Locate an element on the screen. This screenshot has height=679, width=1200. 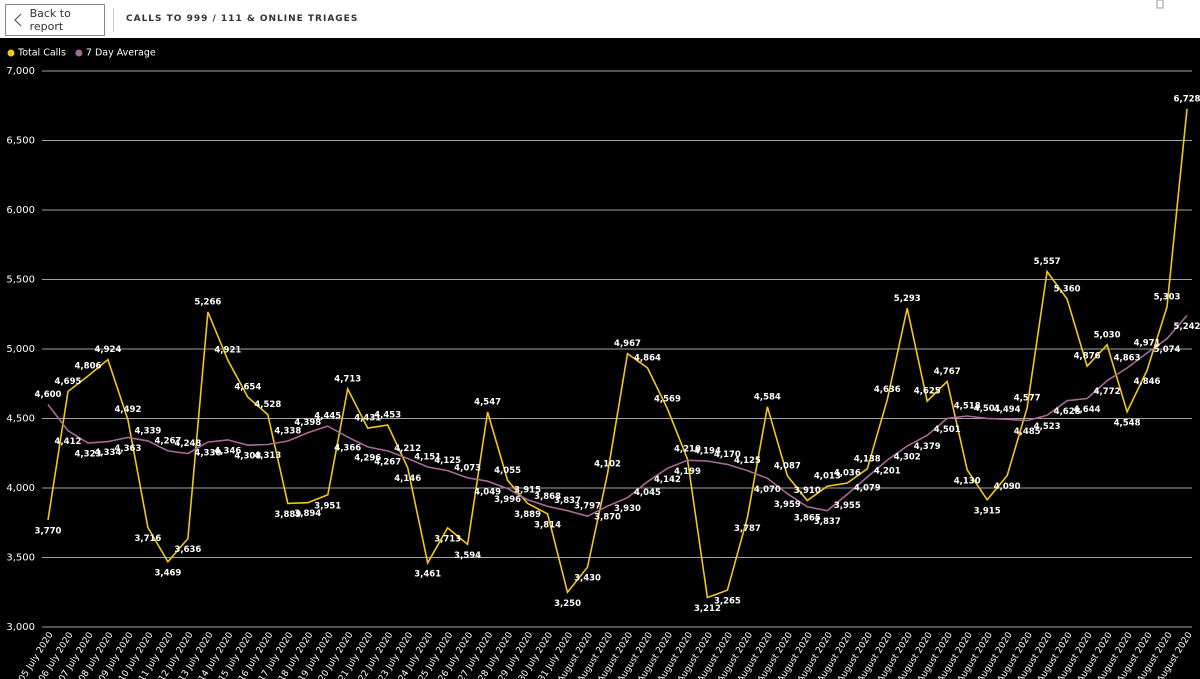
data-label: 4,130 is located at coordinates (967, 481).